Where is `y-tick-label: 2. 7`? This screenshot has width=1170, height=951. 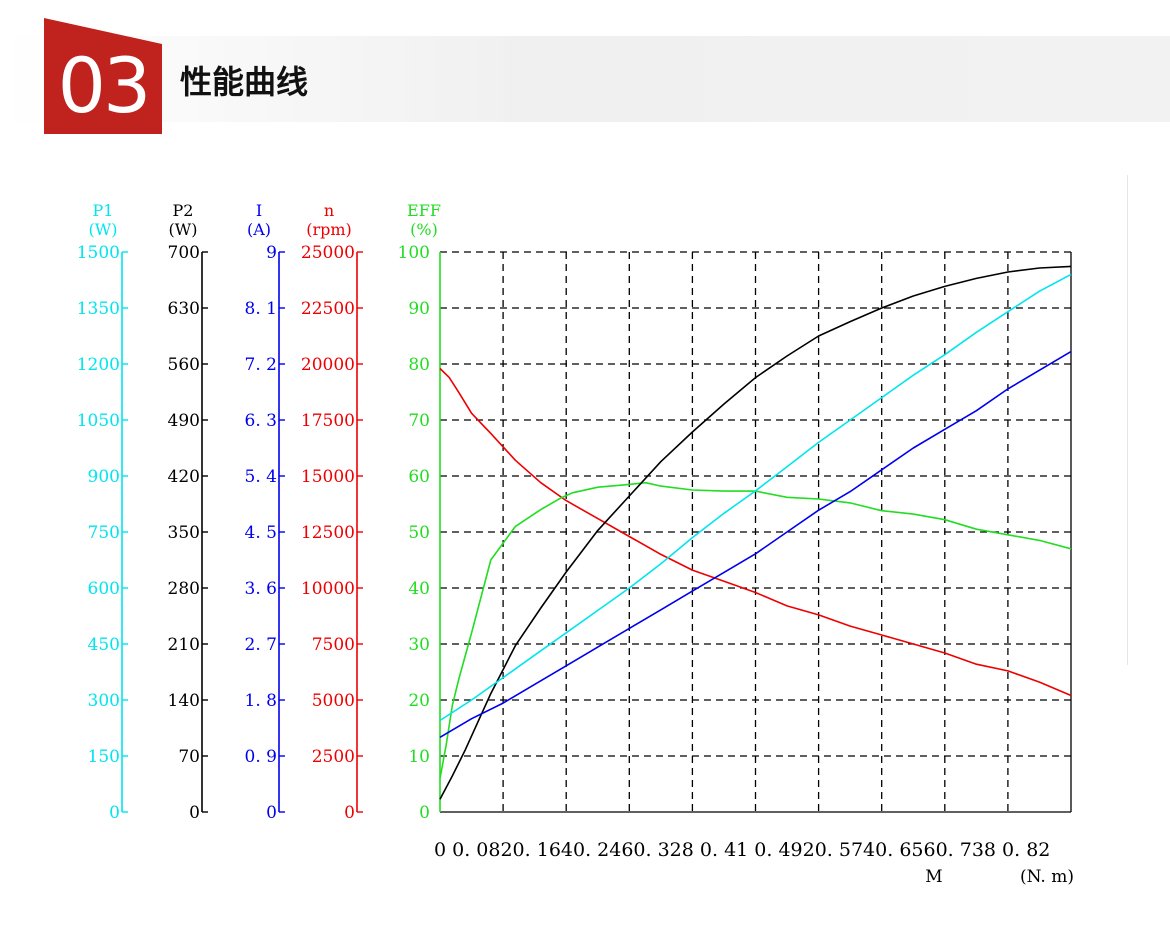
y-tick-label: 2. 7 is located at coordinates (261, 645).